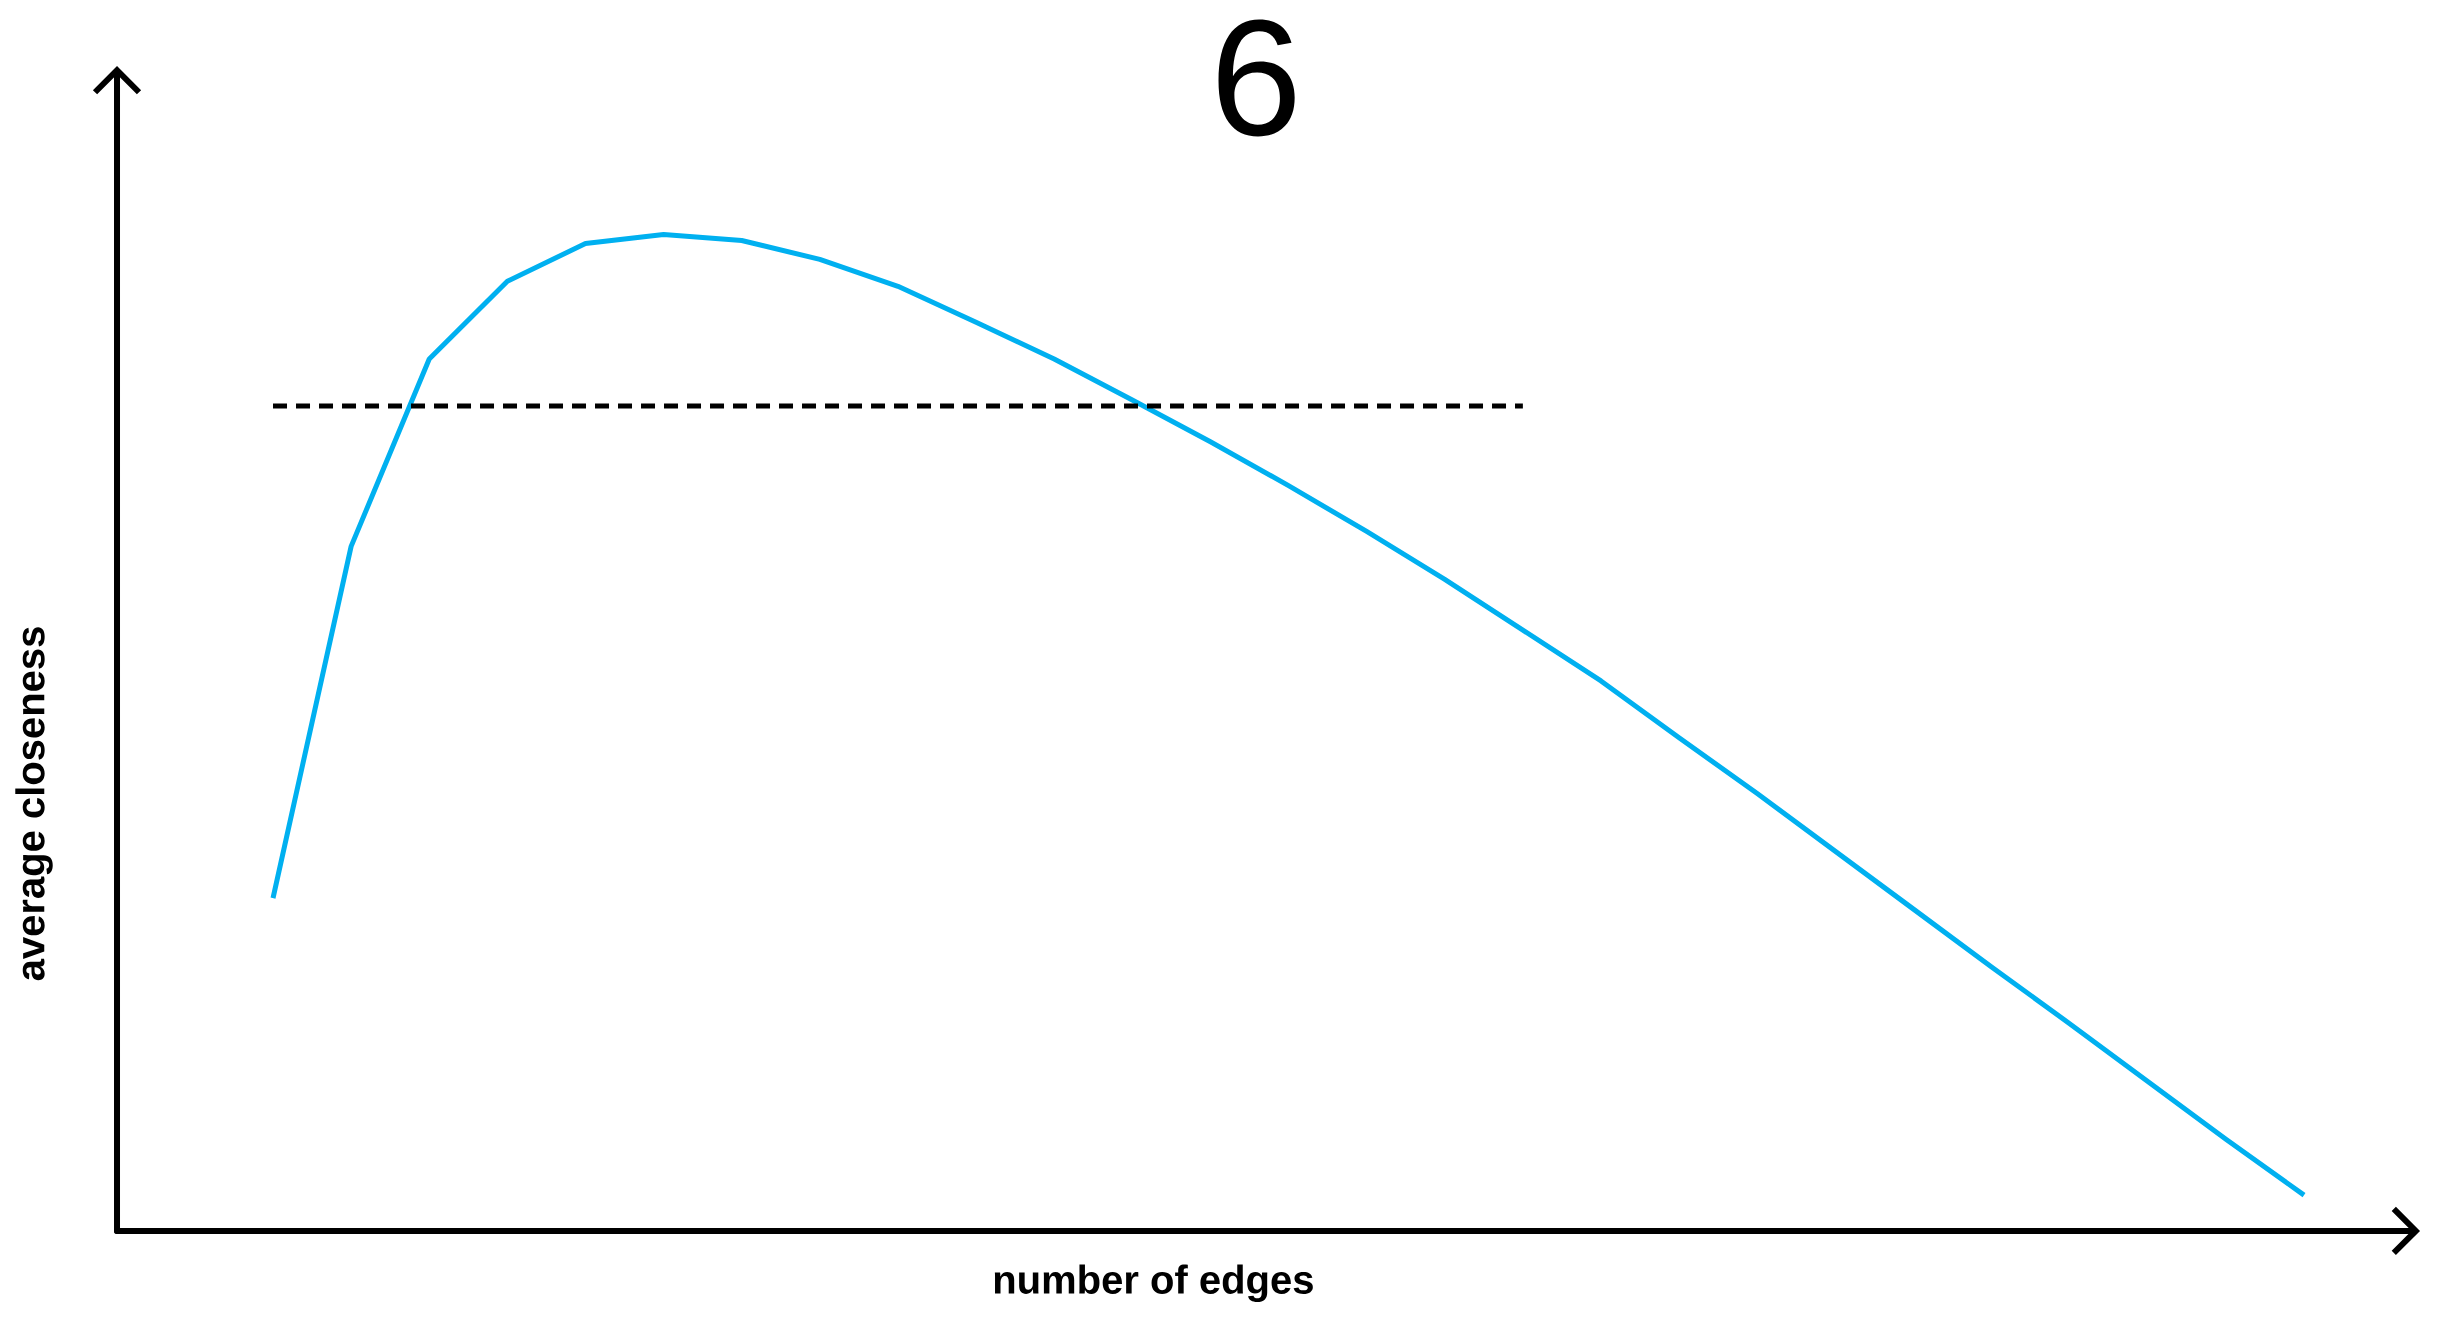 This screenshot has height=1329, width=2449. Describe the element at coordinates (34, 804) in the screenshot. I see `y-axis-title: average closeness` at that location.